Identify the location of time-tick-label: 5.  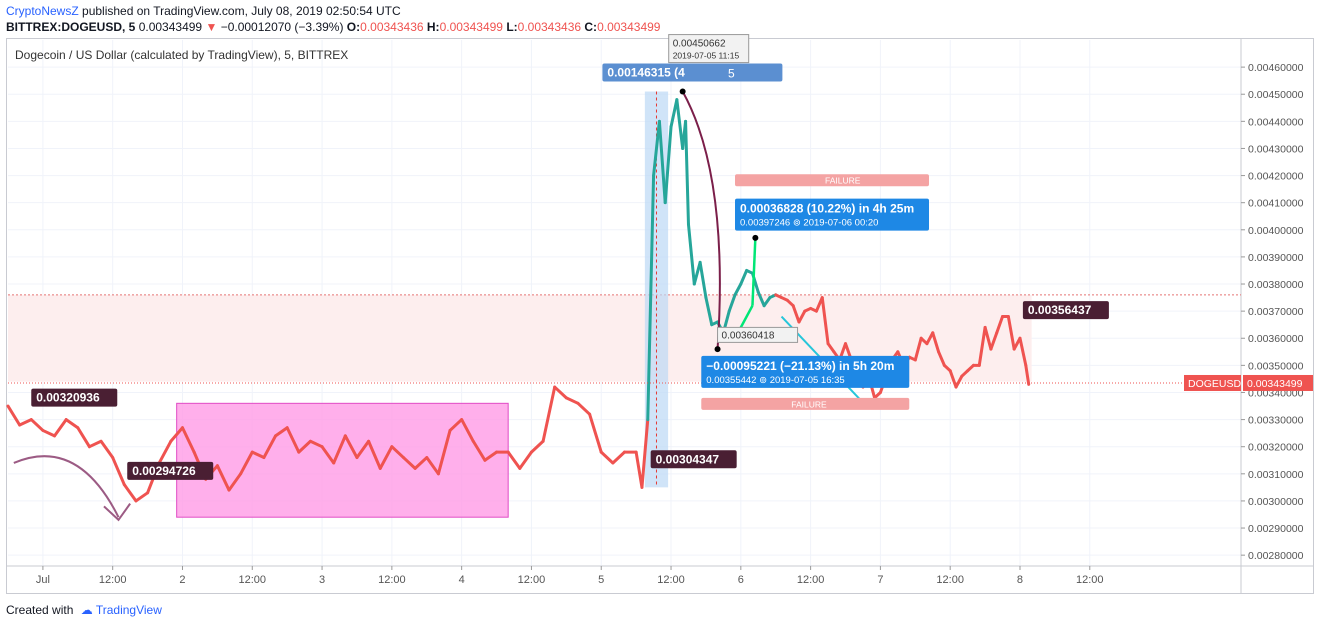
(601, 580).